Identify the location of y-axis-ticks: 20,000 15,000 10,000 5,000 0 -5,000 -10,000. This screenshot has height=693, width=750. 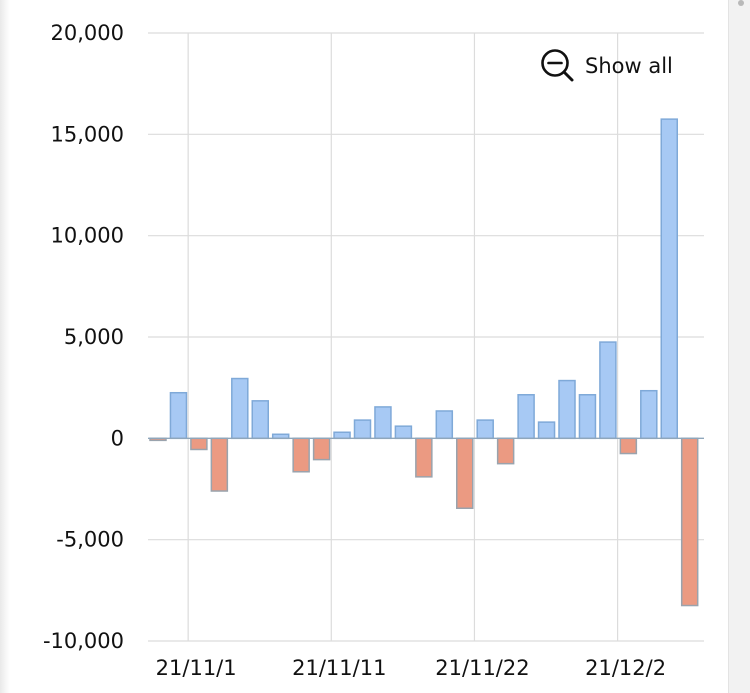
(83, 337).